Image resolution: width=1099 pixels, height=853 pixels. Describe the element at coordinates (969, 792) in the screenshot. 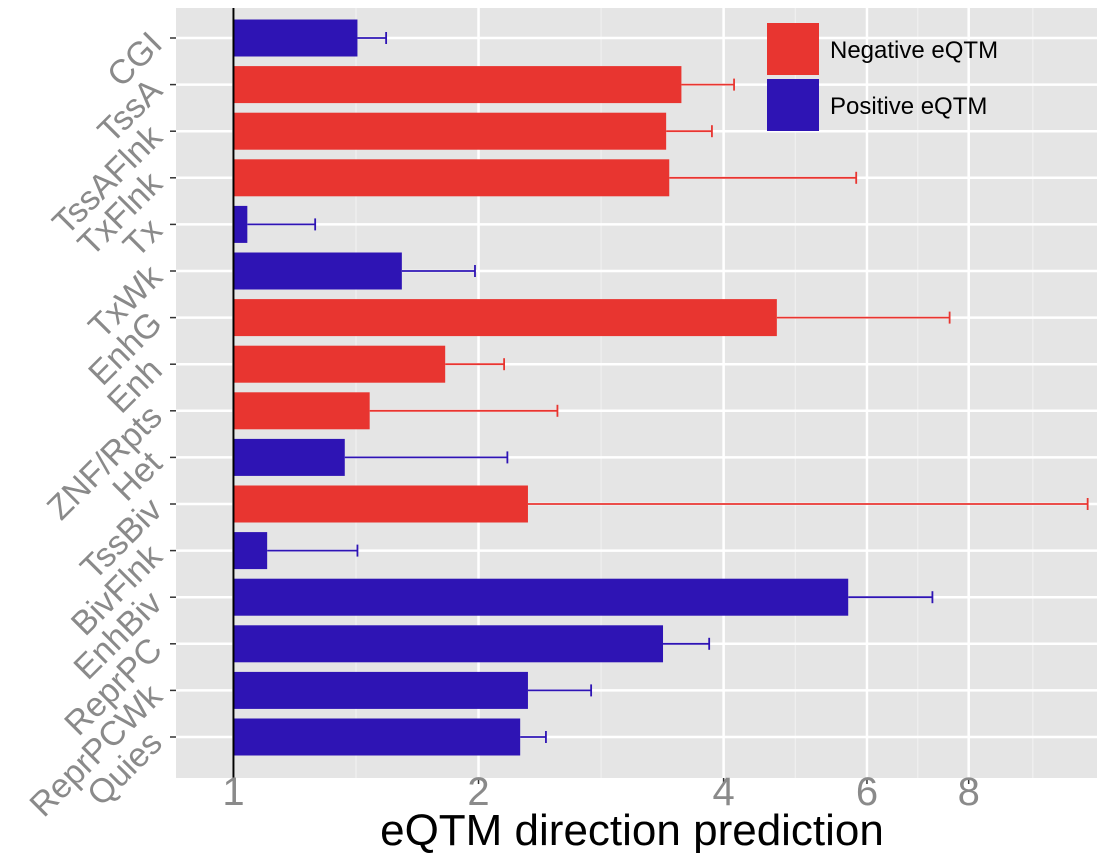

I see `x-tick-label: 8` at that location.